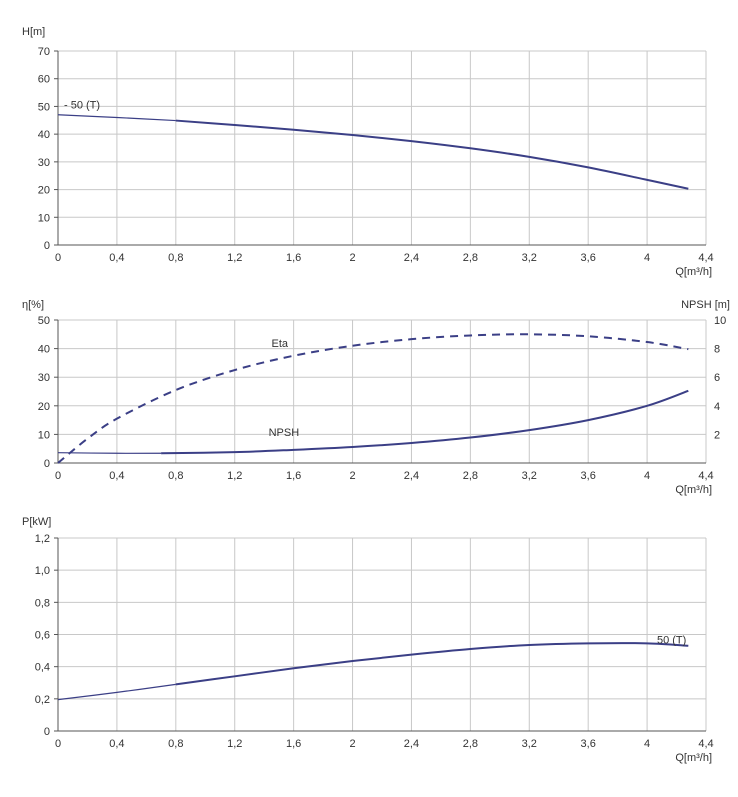  I want to click on y-tick-label: 70, so click(44, 52).